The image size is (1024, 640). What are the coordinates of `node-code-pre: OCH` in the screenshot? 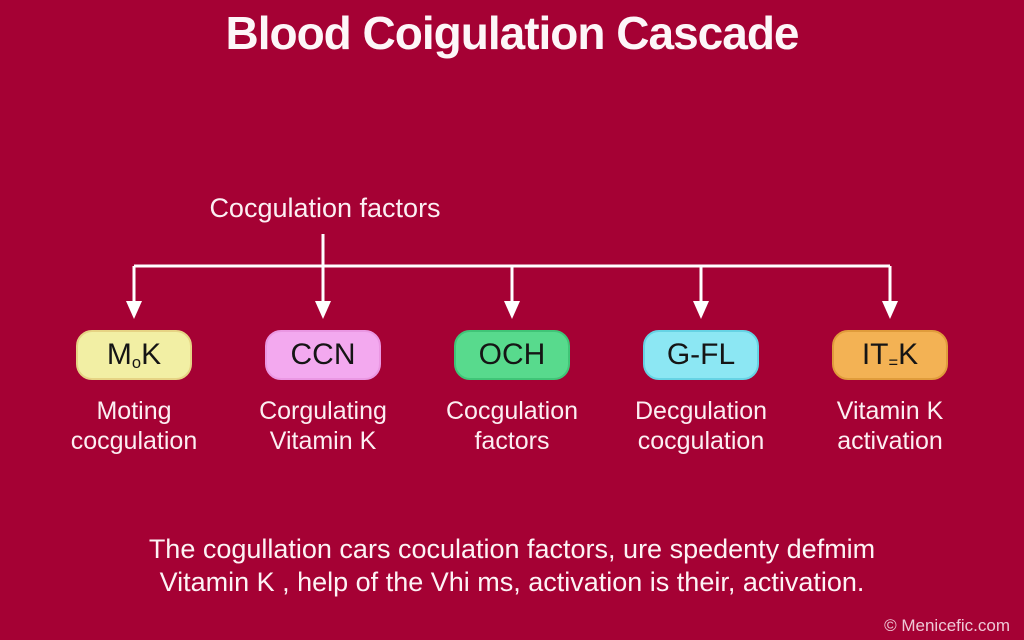 It's located at (512, 354).